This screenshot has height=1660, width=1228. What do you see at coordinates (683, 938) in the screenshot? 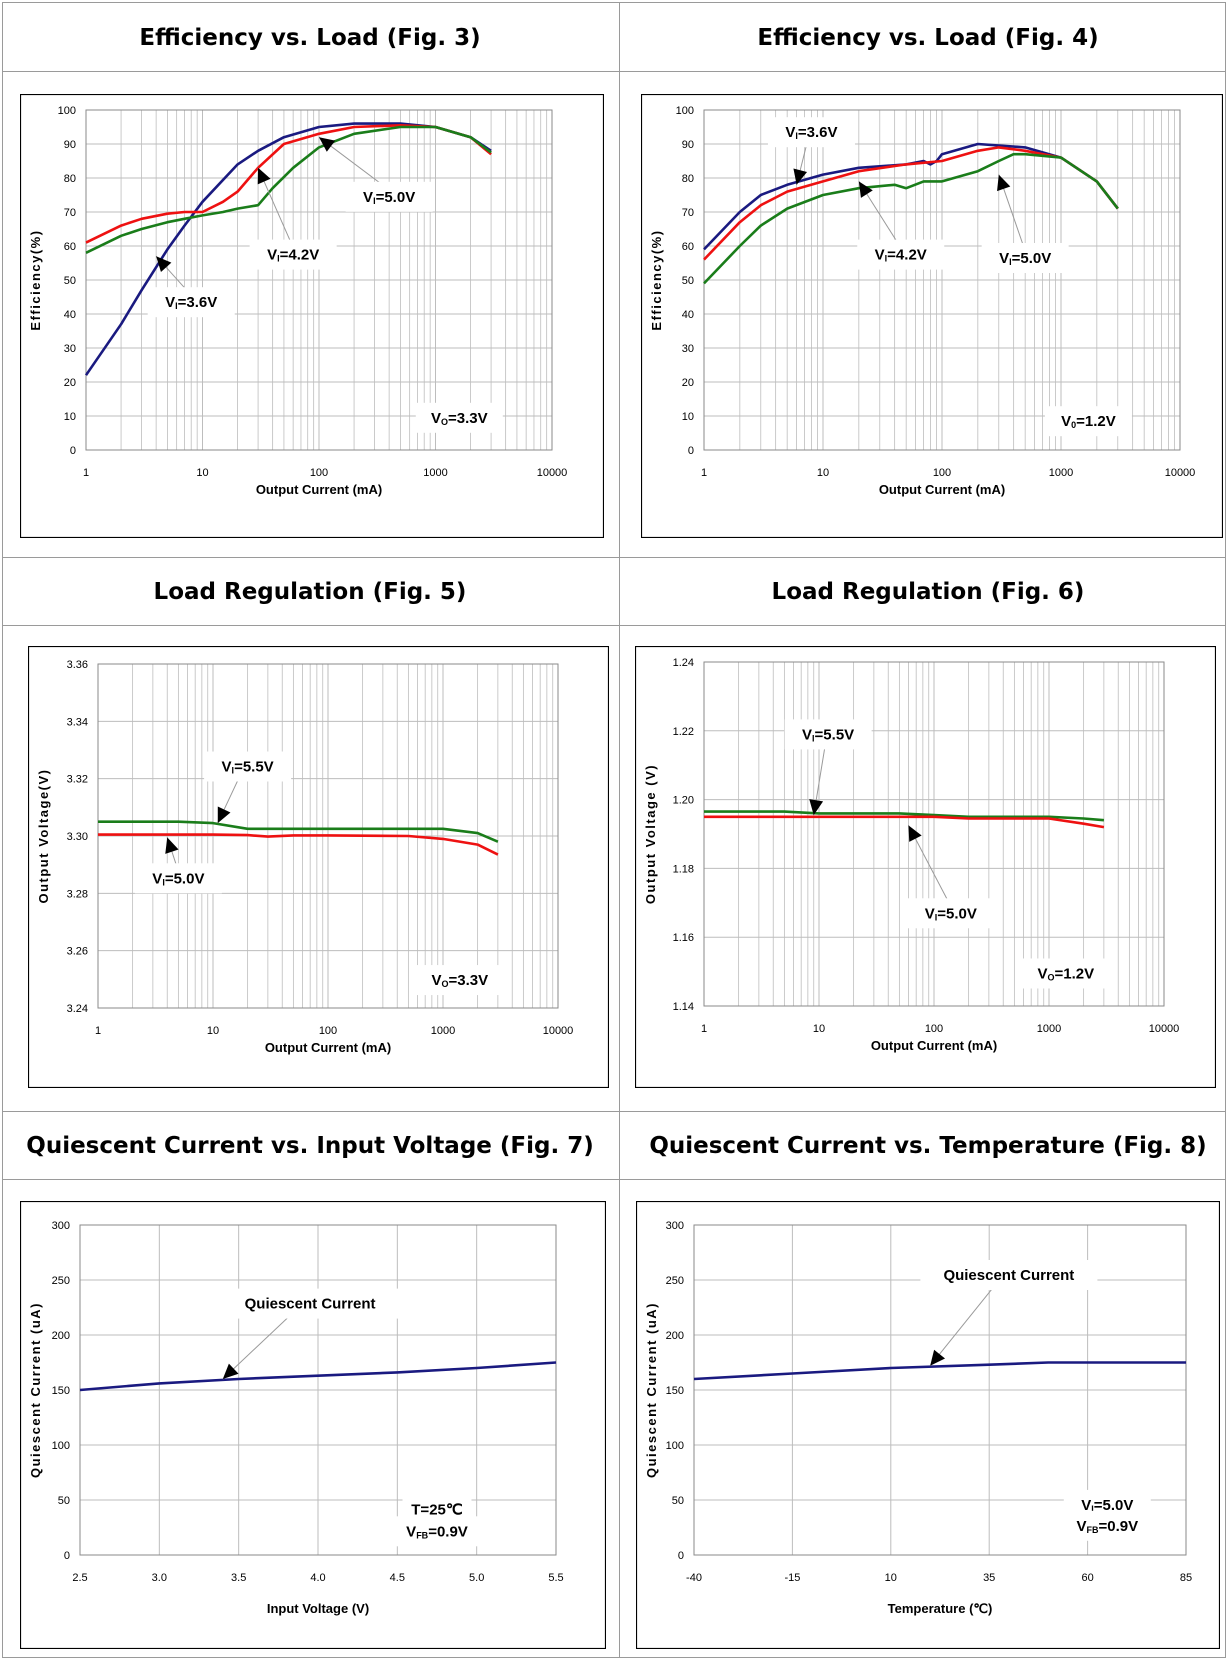
I see `y-tick-label: 1.16` at bounding box center [683, 938].